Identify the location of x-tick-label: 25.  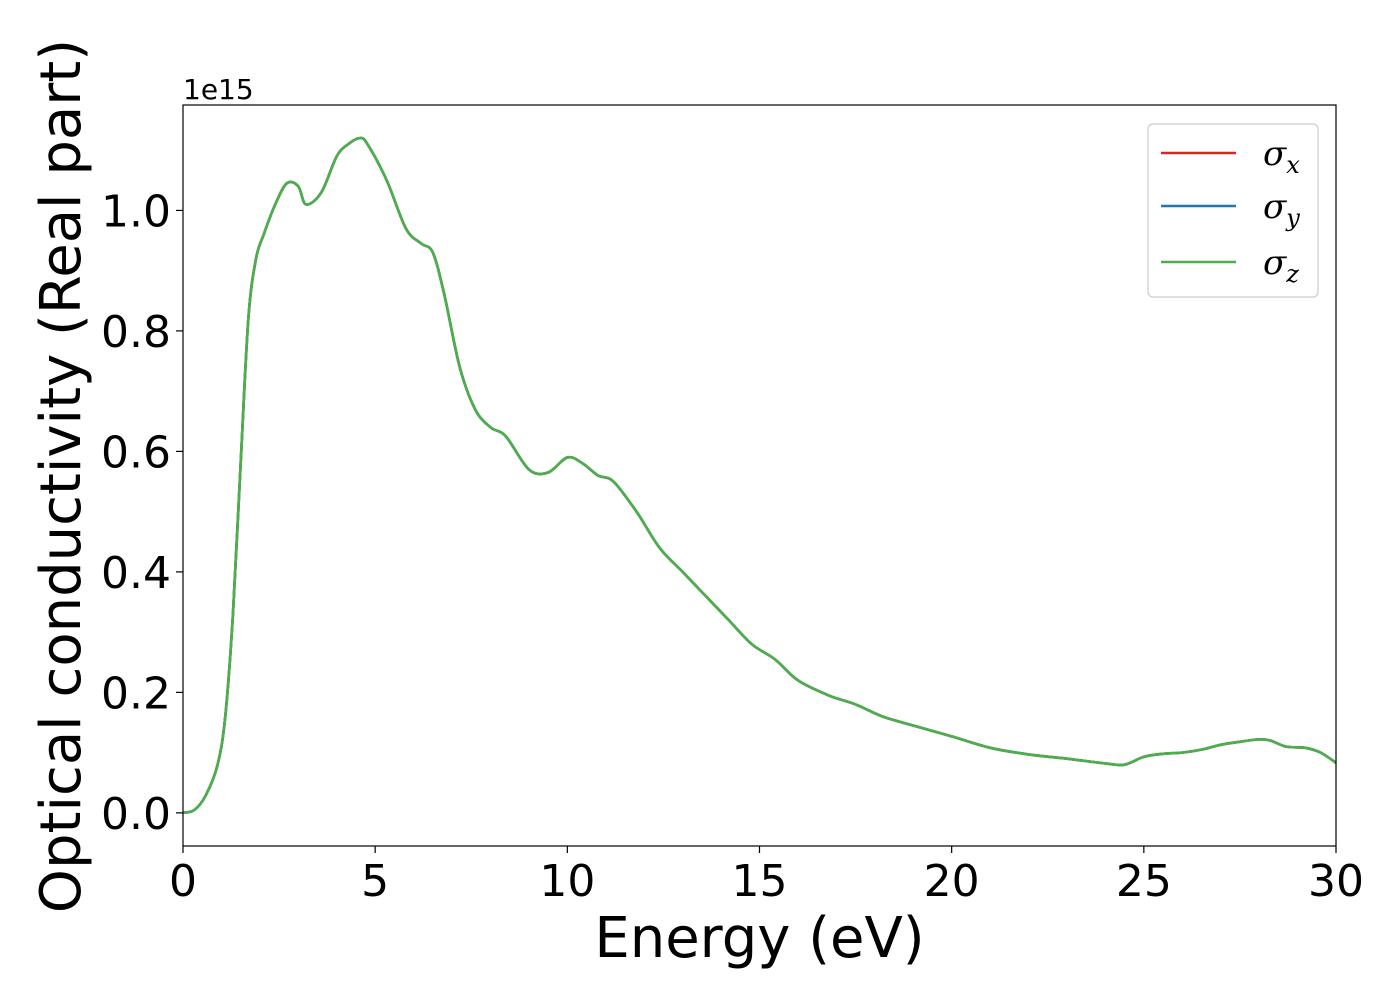
(1144, 881).